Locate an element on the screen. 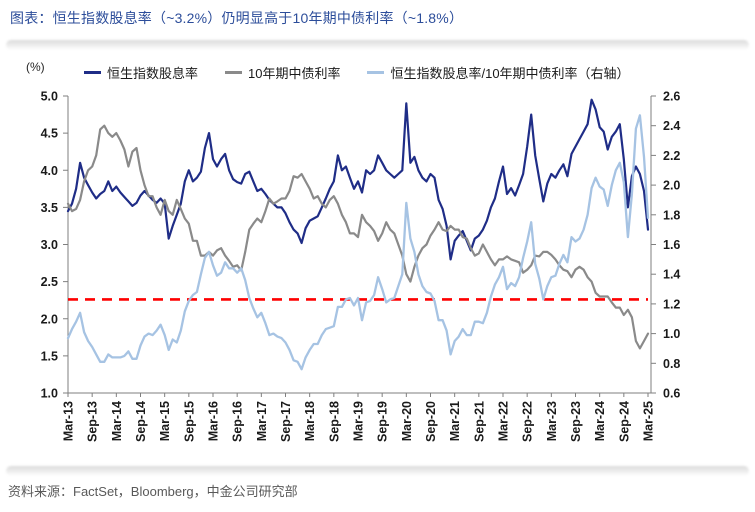 This screenshot has height=512, width=755. x-axis-tick-label: Mar-24 is located at coordinates (600, 421).